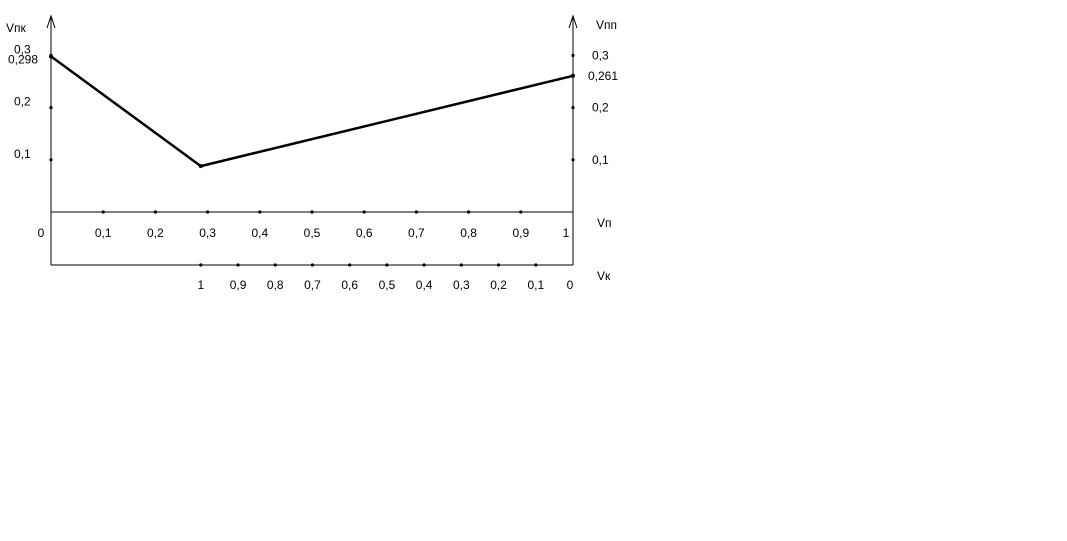 Image resolution: width=1067 pixels, height=541 pixels. I want to click on vp-axis-tick-label: 0,7, so click(416, 233).